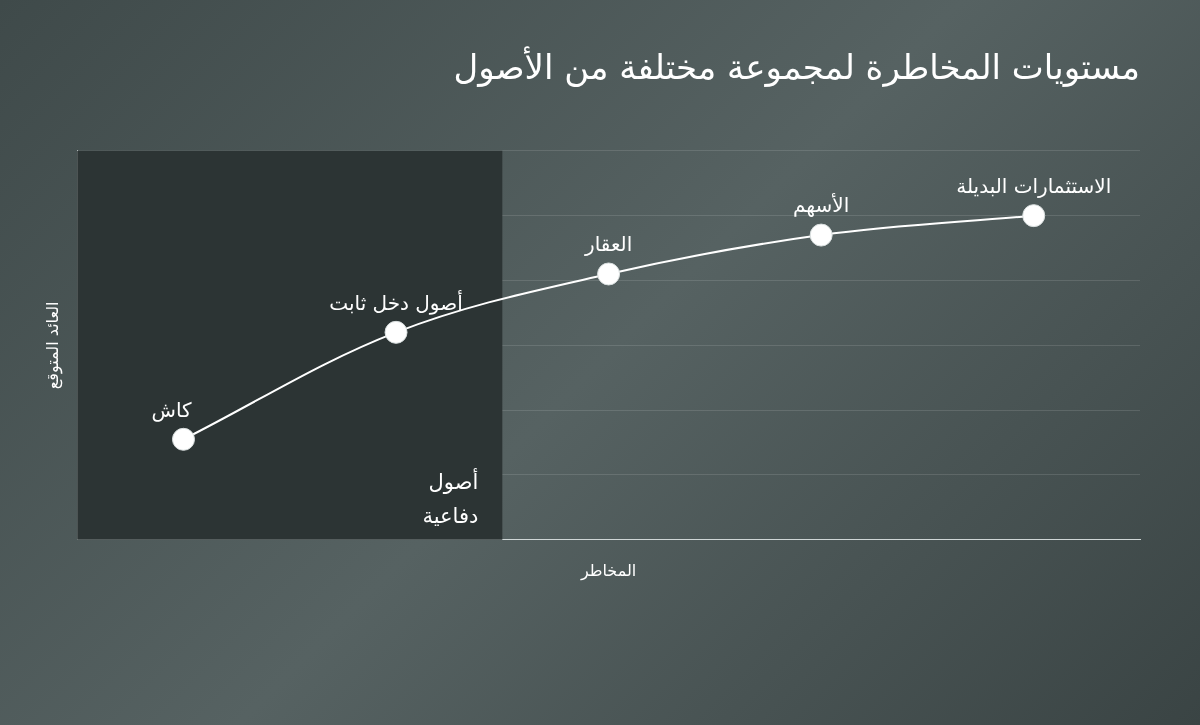 This screenshot has height=725, width=1200. I want to click on y-axis-title: العائد المتوقع, so click(52, 345).